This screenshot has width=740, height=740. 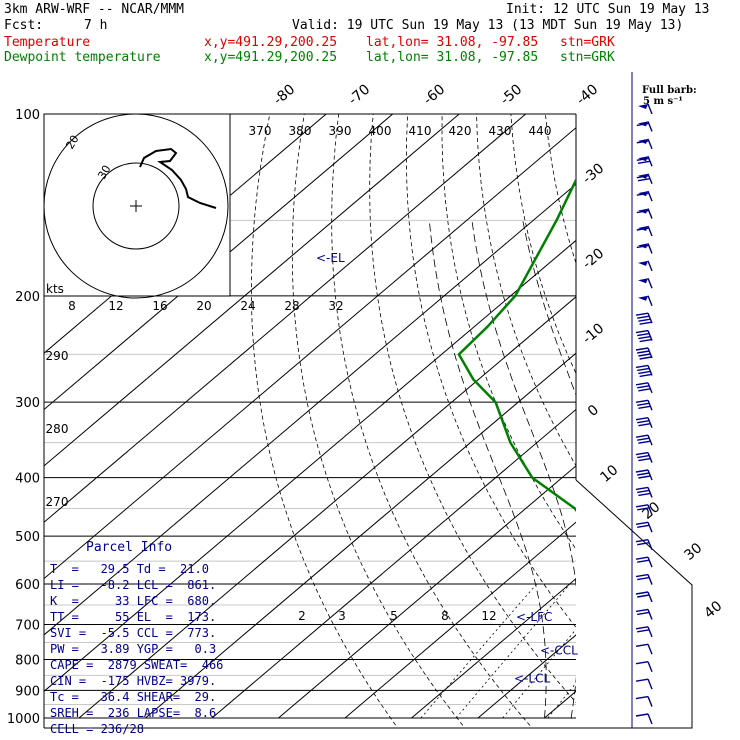 I want to click on hodograph: 20 30 kts, so click(x=137, y=206).